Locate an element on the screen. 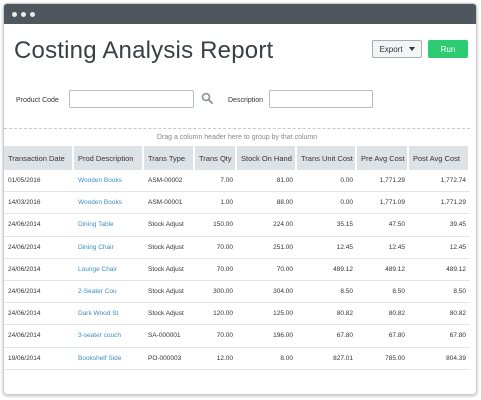  cell-post-avg-cost: 804.39 is located at coordinates (439, 359).